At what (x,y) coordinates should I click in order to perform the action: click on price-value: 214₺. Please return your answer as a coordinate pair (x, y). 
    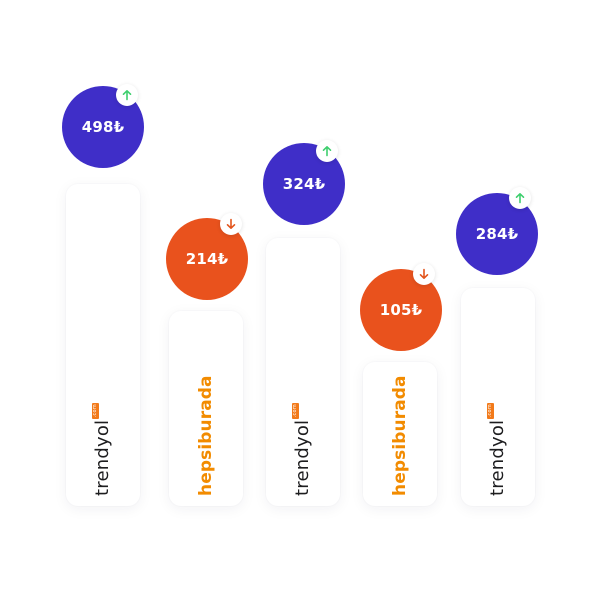
    Looking at the image, I should click on (207, 259).